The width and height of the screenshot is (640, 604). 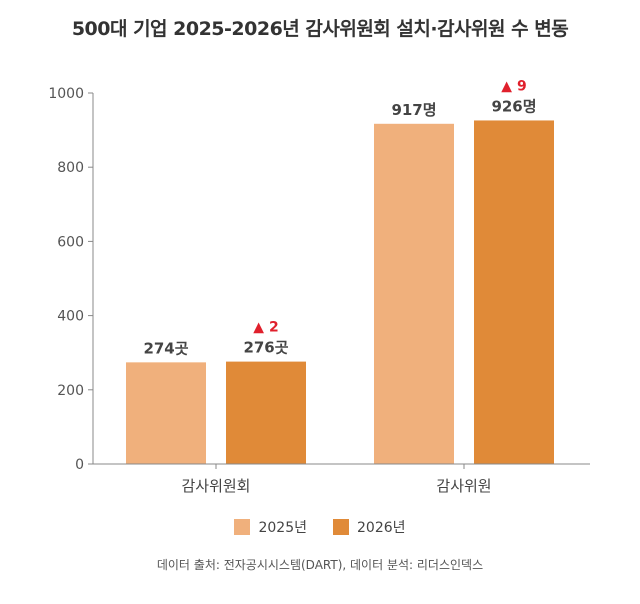 What do you see at coordinates (265, 328) in the screenshot?
I see `change-label: ▲ 2` at bounding box center [265, 328].